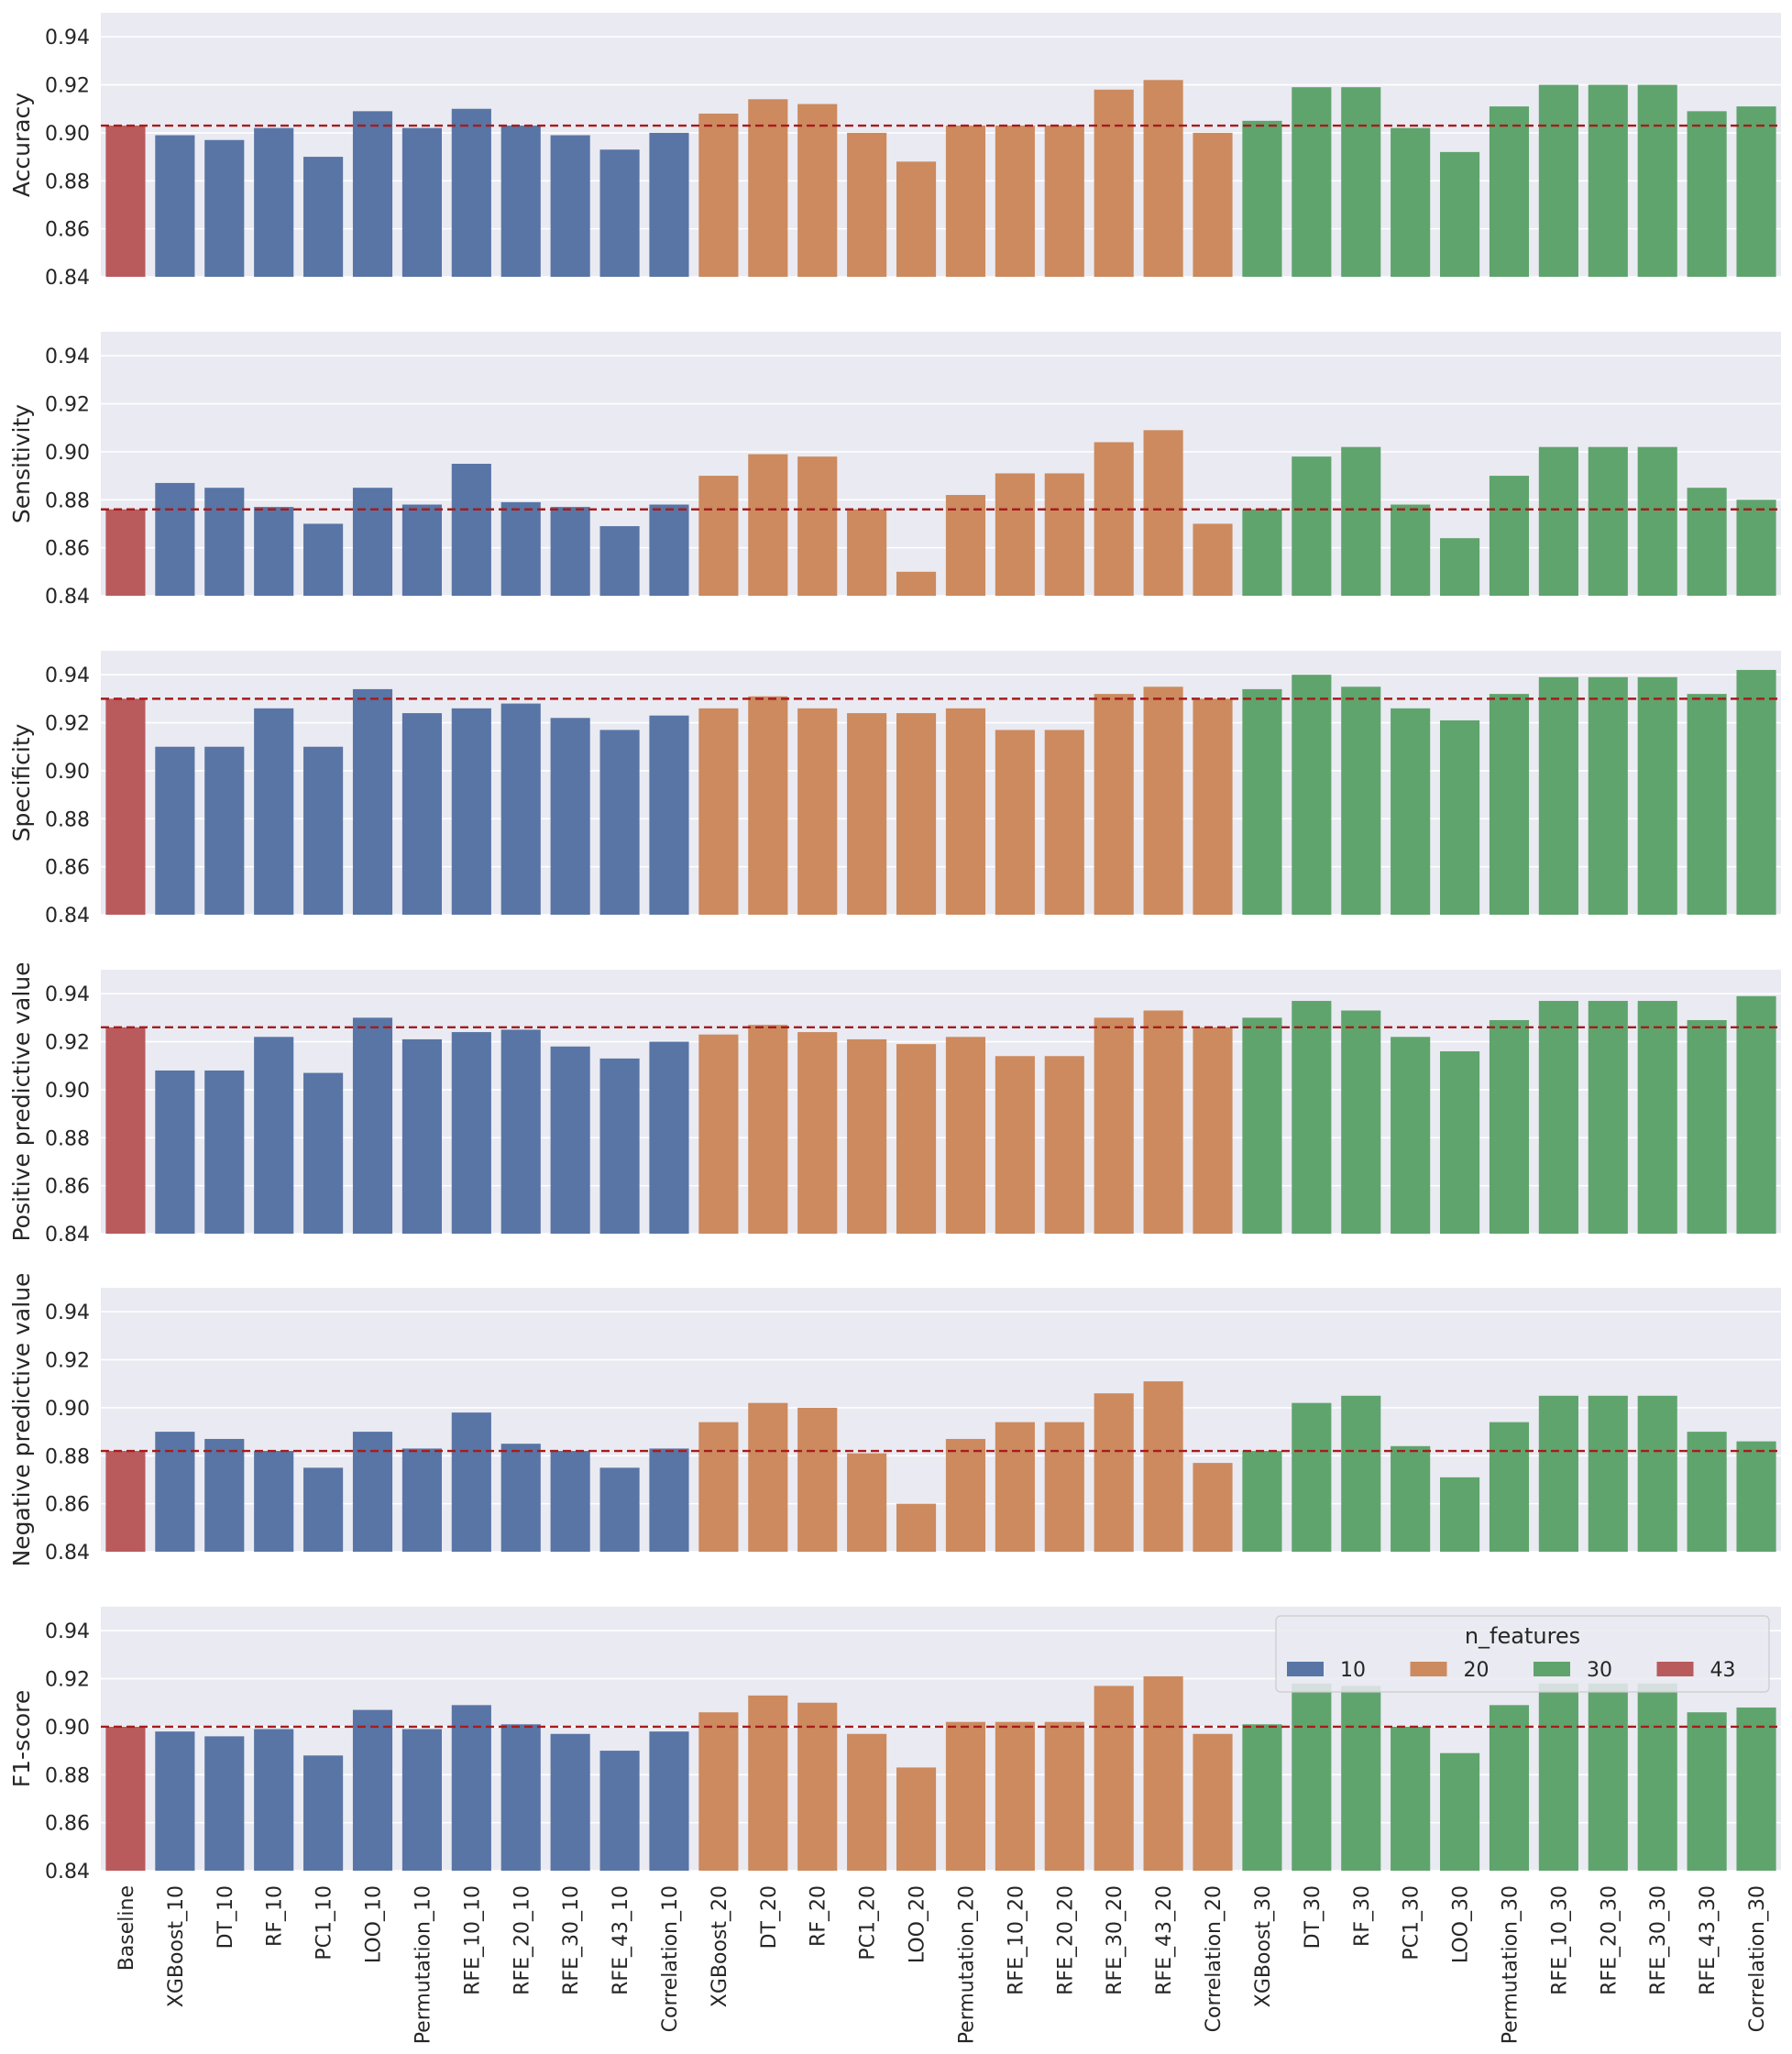 The image size is (1792, 2054). Describe the element at coordinates (894, 152) in the screenshot. I see `subplot-1: 0.84 0.86 0.88 0.90 0.92 0.94 Accuracy` at that location.